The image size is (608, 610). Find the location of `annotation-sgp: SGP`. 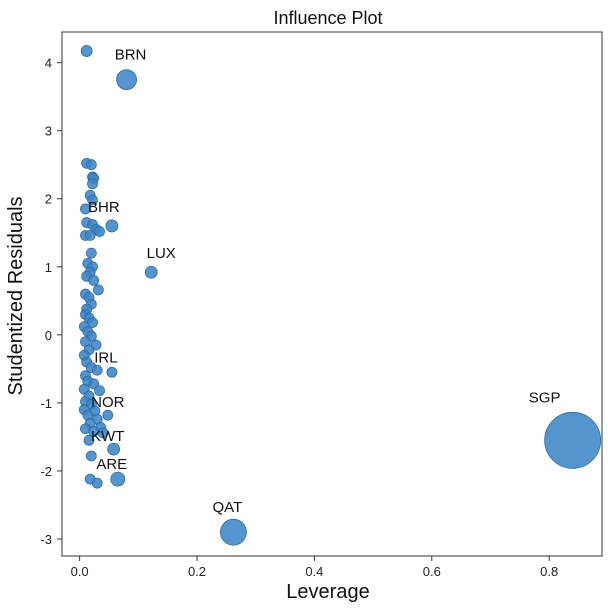

annotation-sgp: SGP is located at coordinates (545, 397).